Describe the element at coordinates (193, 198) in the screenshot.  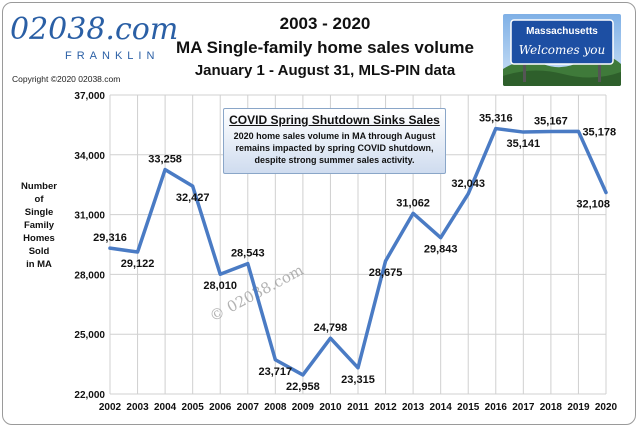
I see `data-label: 32,427` at that location.